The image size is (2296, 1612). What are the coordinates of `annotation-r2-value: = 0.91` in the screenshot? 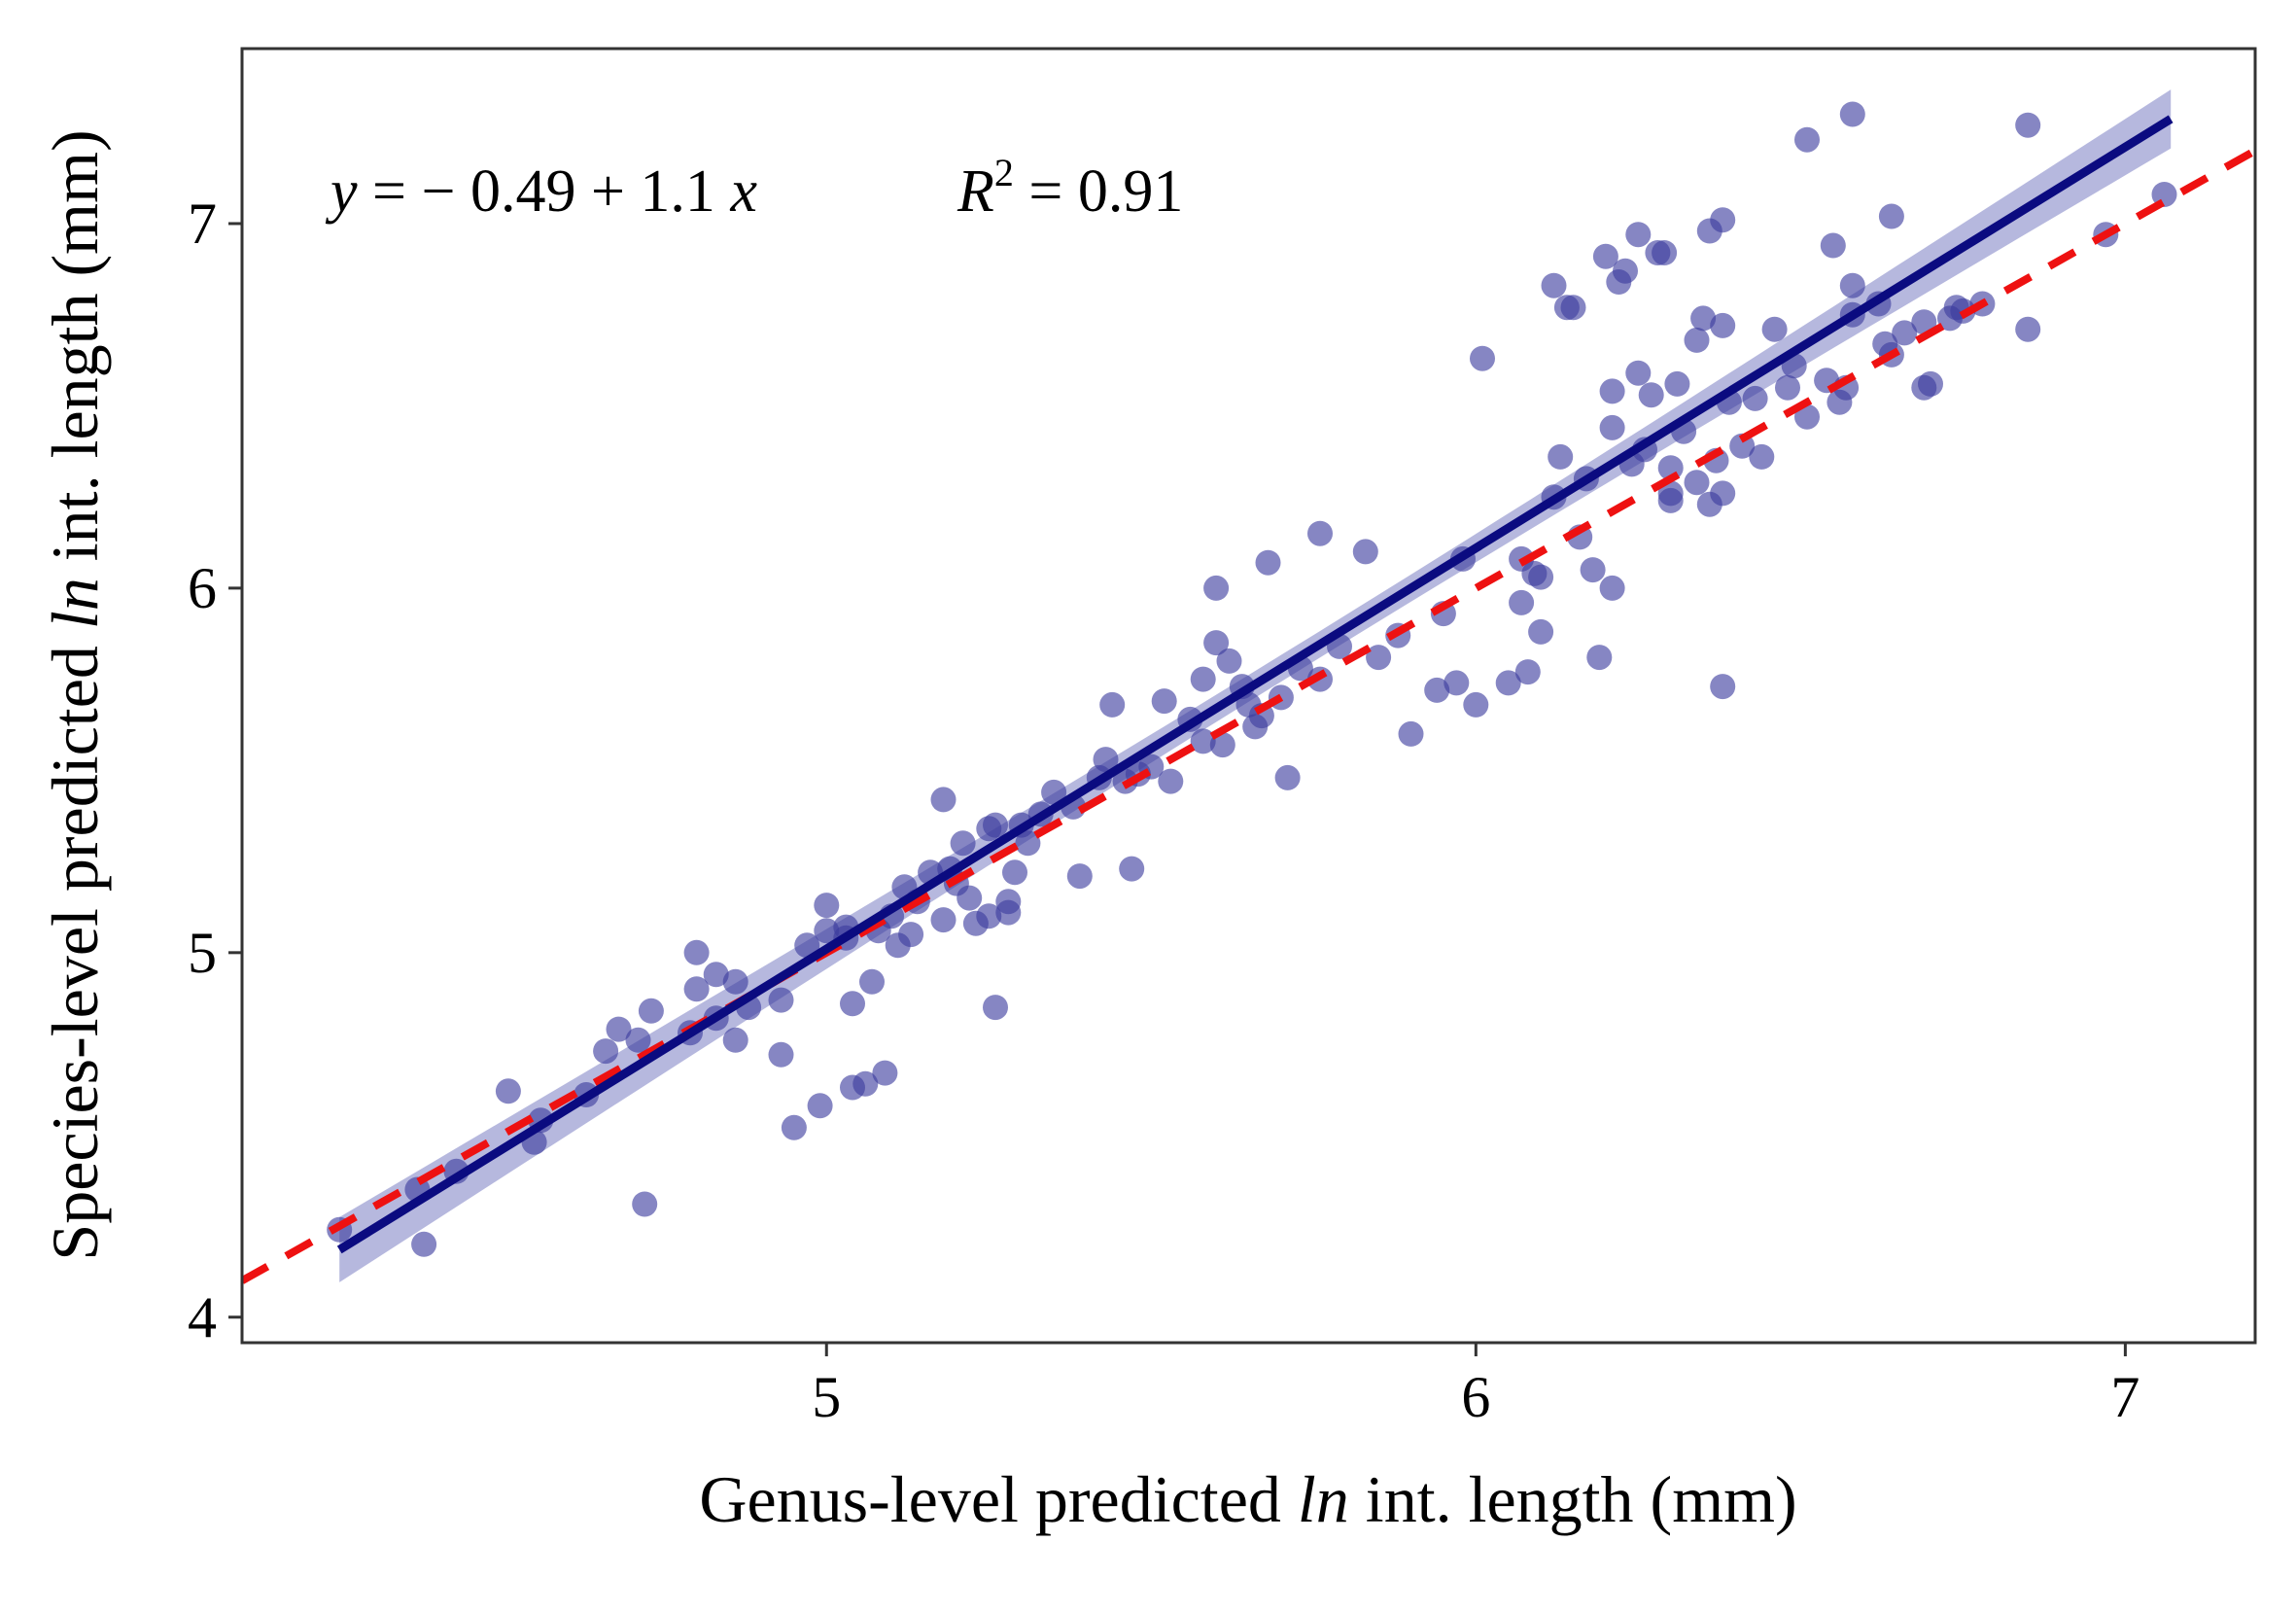 It's located at (1098, 192).